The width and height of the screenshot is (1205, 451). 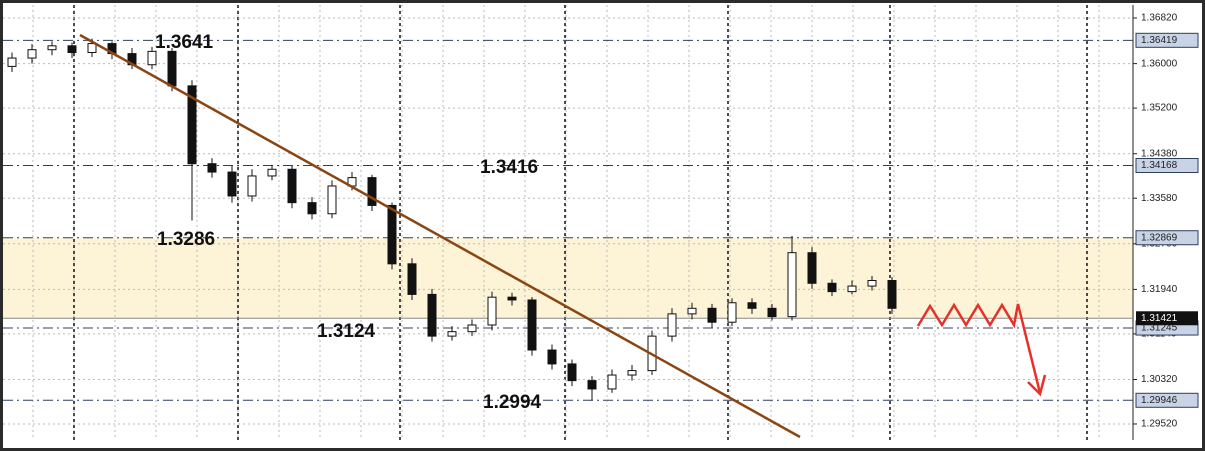 What do you see at coordinates (186, 239) in the screenshot?
I see `annotation: 1.3286` at bounding box center [186, 239].